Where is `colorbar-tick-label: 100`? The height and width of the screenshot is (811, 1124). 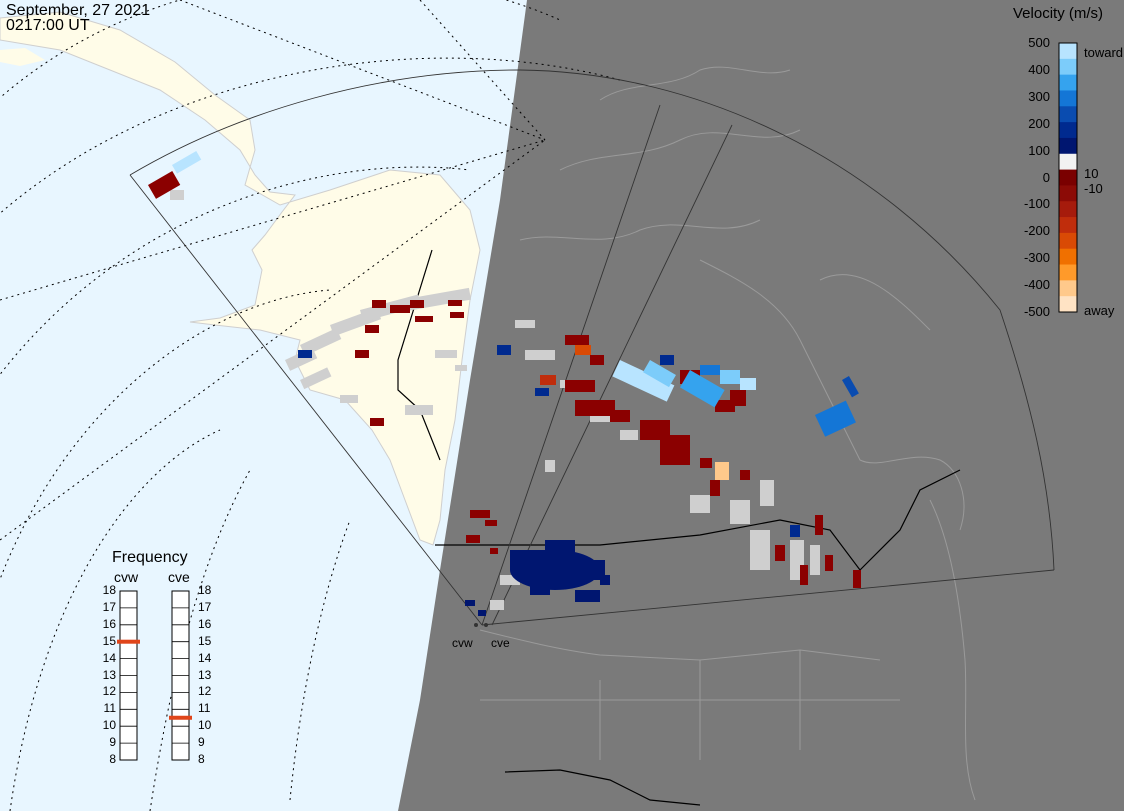 colorbar-tick-label: 100 is located at coordinates (1039, 150).